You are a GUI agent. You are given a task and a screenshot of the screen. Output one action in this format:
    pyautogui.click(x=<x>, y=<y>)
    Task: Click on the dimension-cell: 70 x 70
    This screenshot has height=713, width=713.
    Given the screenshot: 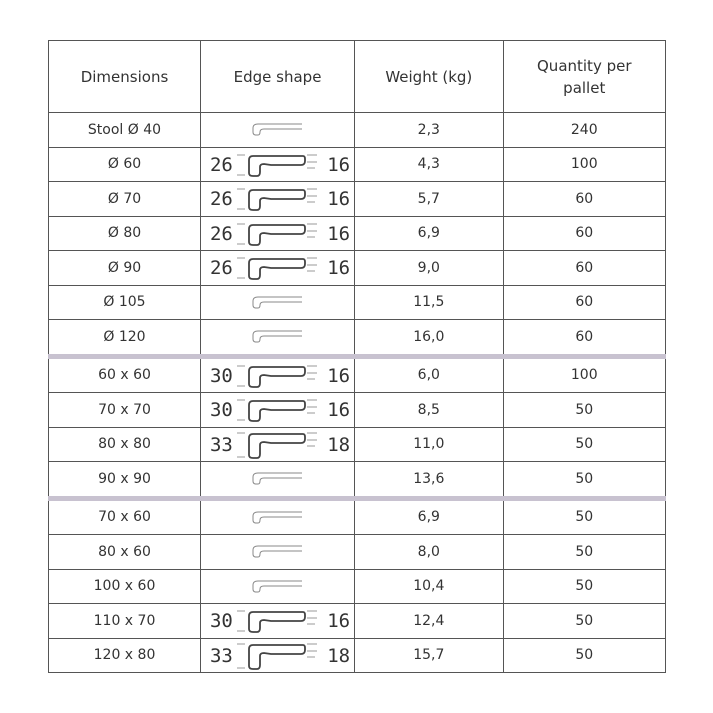 What is the action you would take?
    pyautogui.click(x=124, y=410)
    